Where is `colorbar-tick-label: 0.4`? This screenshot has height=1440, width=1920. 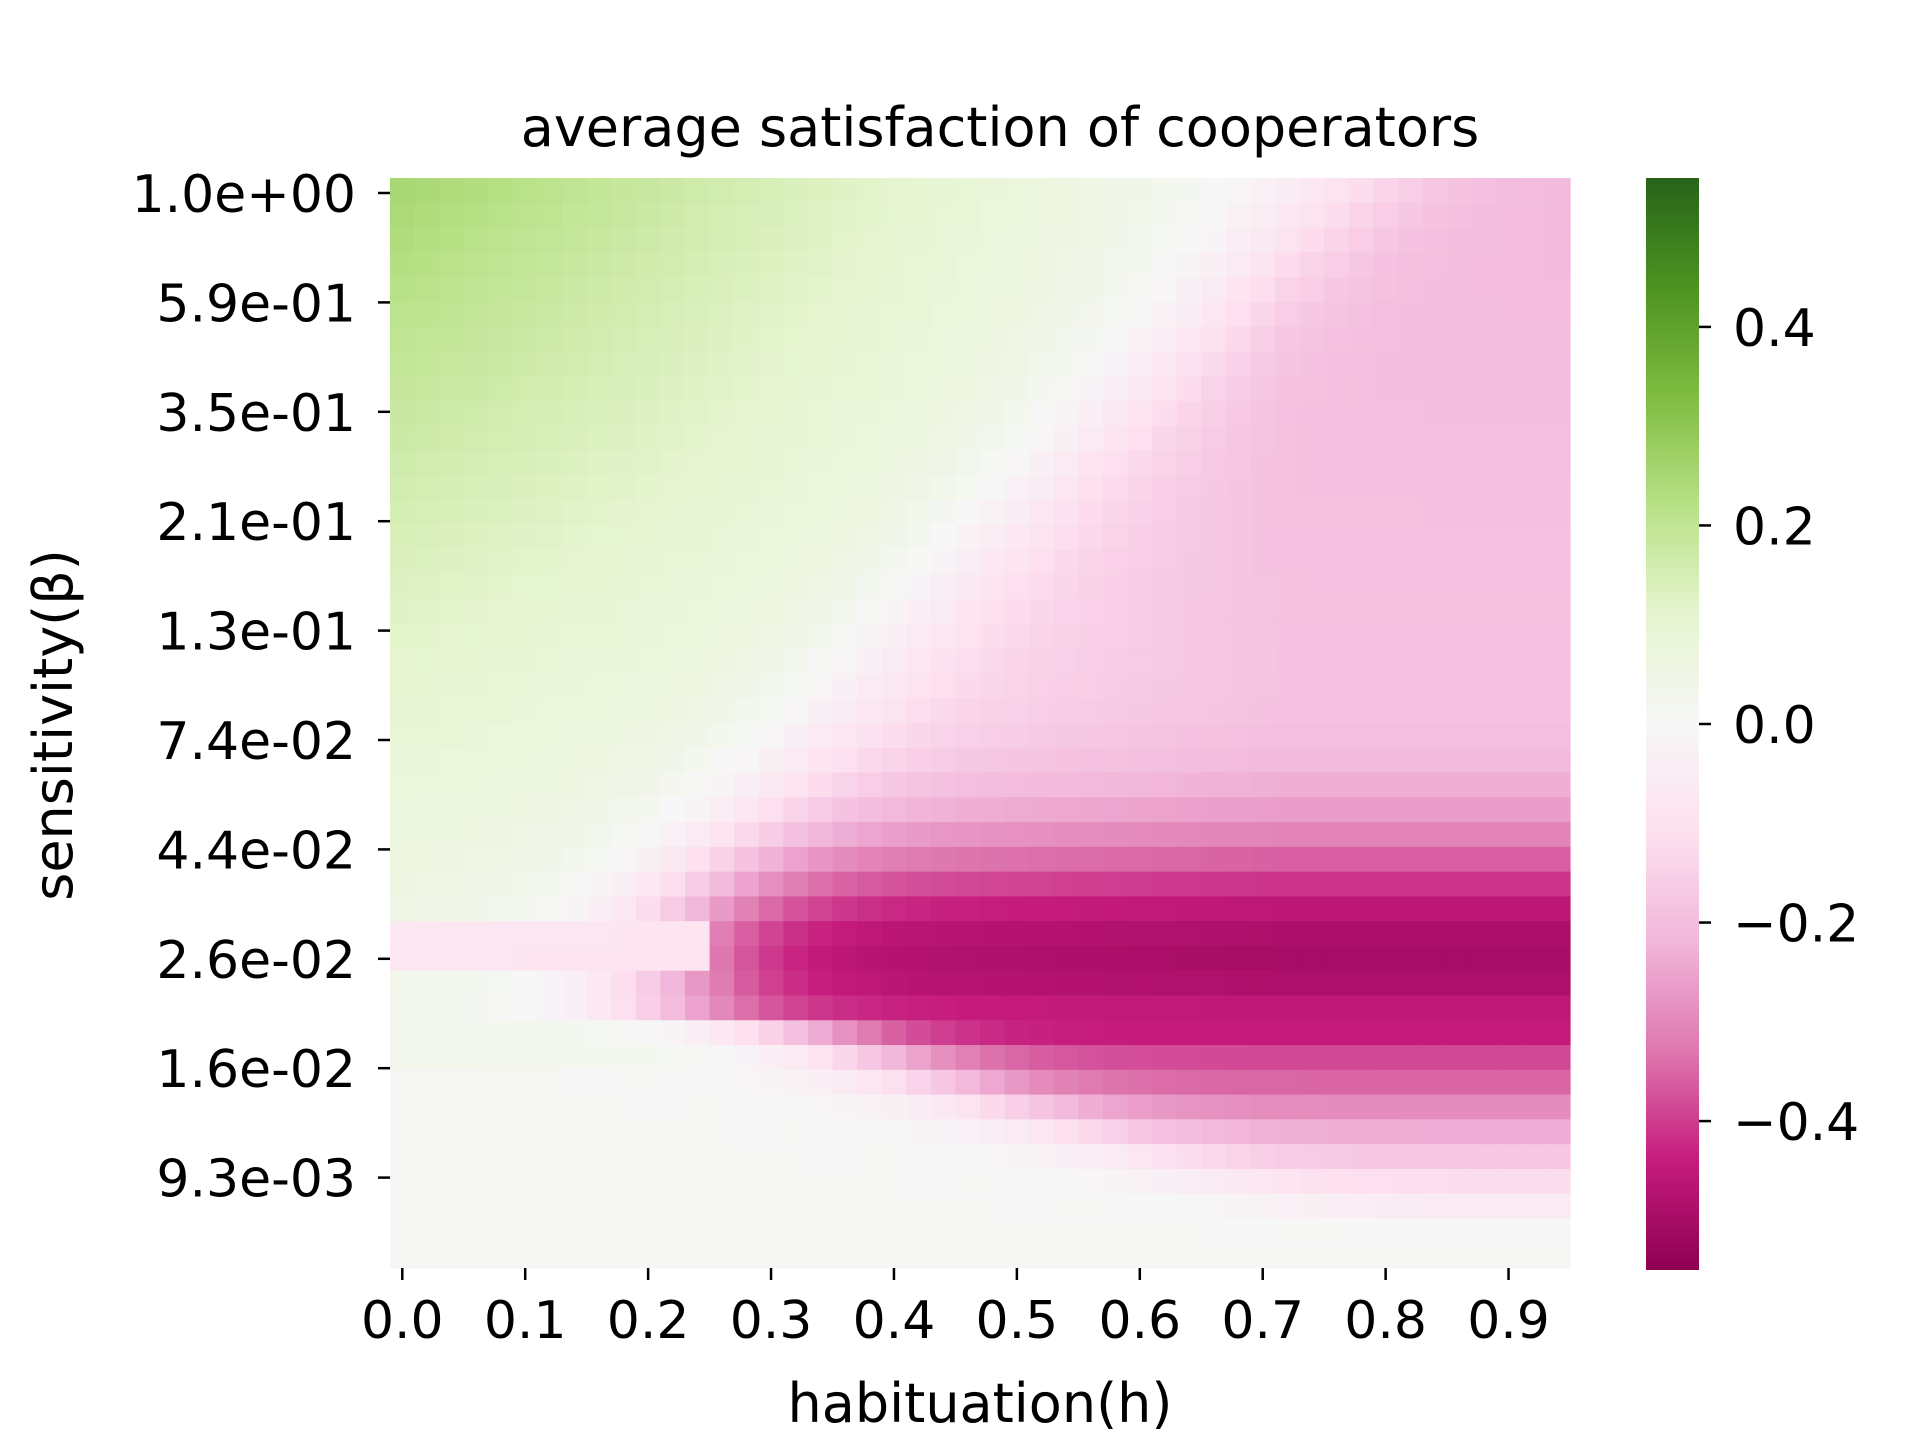
colorbar-tick-label: 0.4 is located at coordinates (1774, 329).